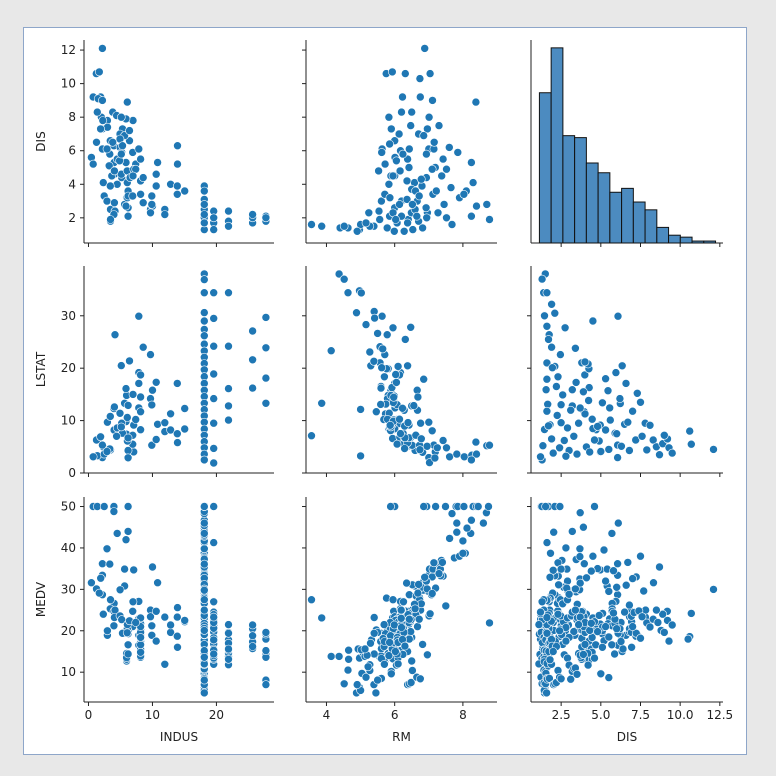 The image size is (776, 776). I want to click on x-tick-label: 12.5, so click(719, 715).